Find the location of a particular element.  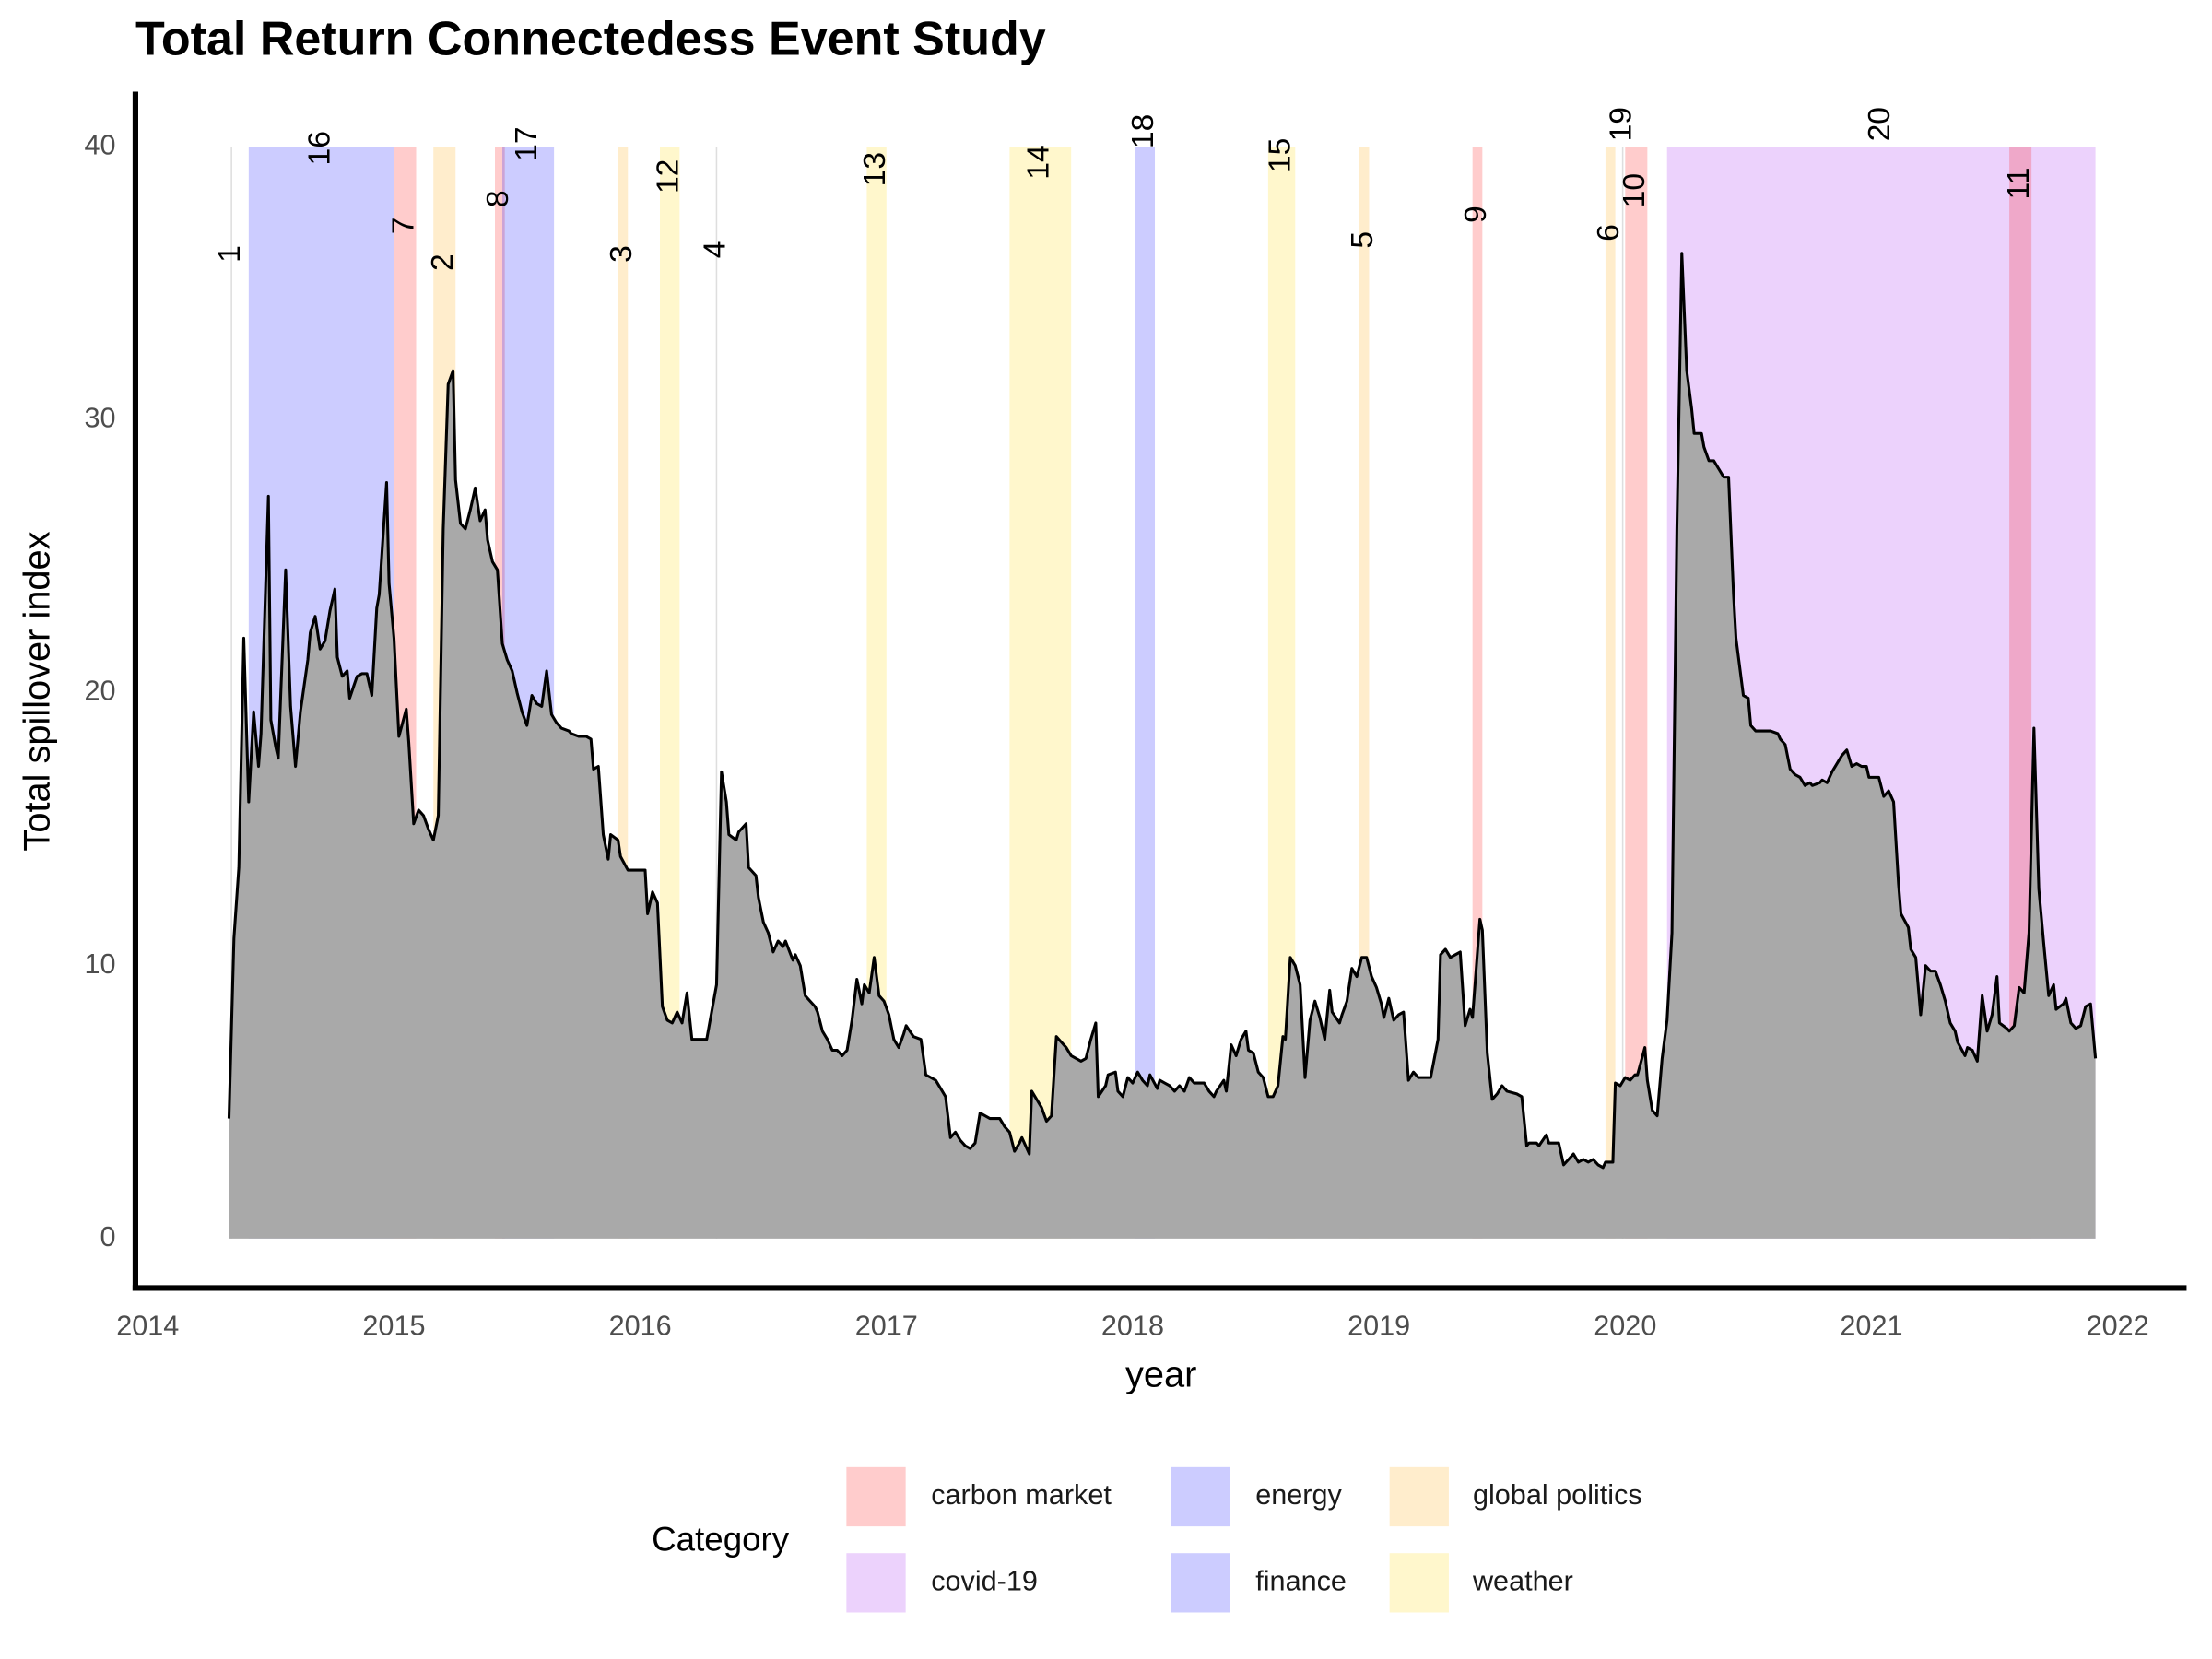

y-tick-label: 30 is located at coordinates (99, 418).